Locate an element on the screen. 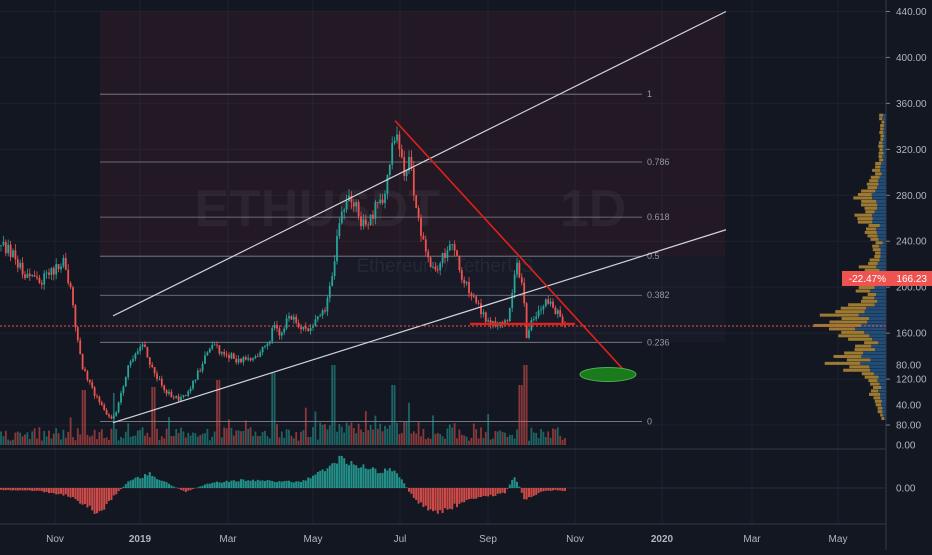 This screenshot has height=555, width=932. price-tick-label: 240.00 is located at coordinates (911, 242).